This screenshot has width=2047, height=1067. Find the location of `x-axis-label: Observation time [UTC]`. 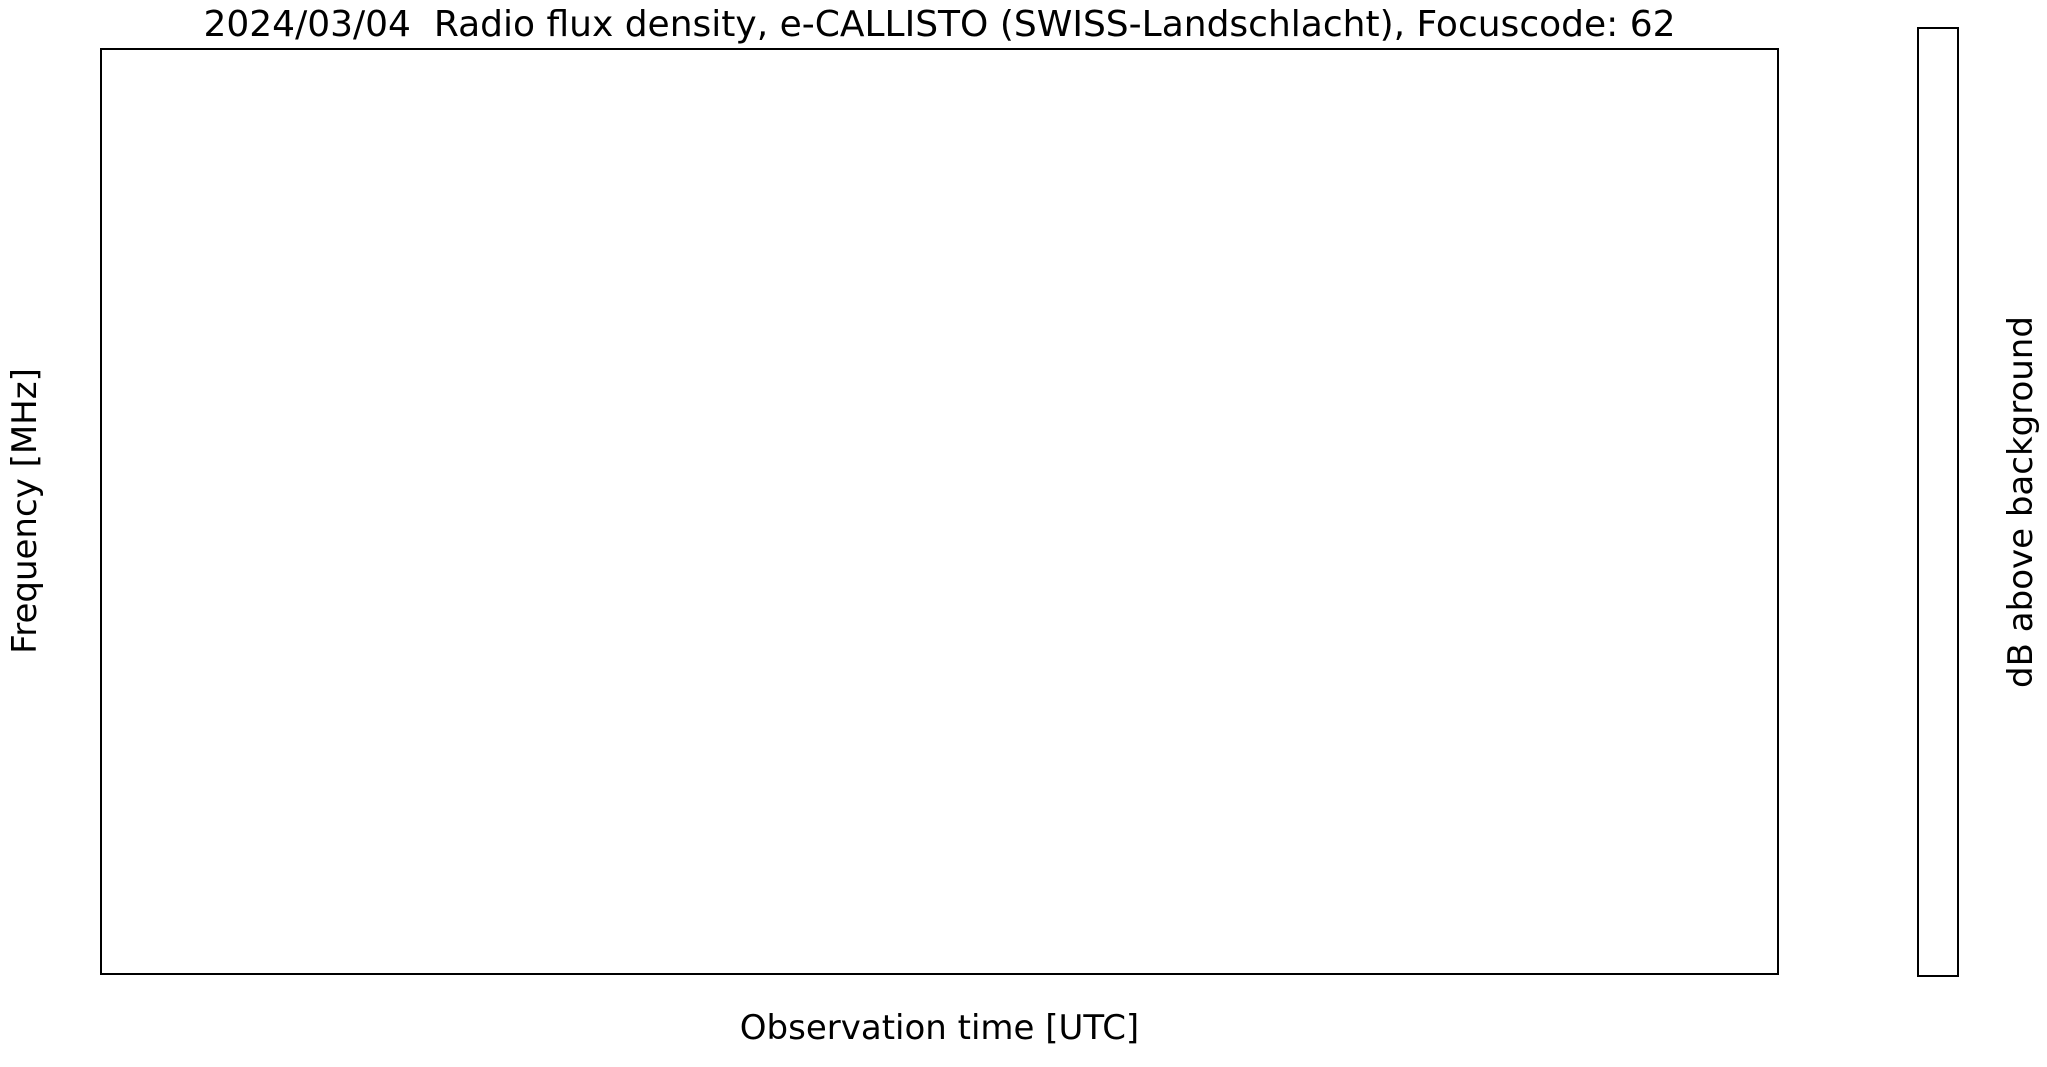

x-axis-label: Observation time [UTC] is located at coordinates (939, 1028).